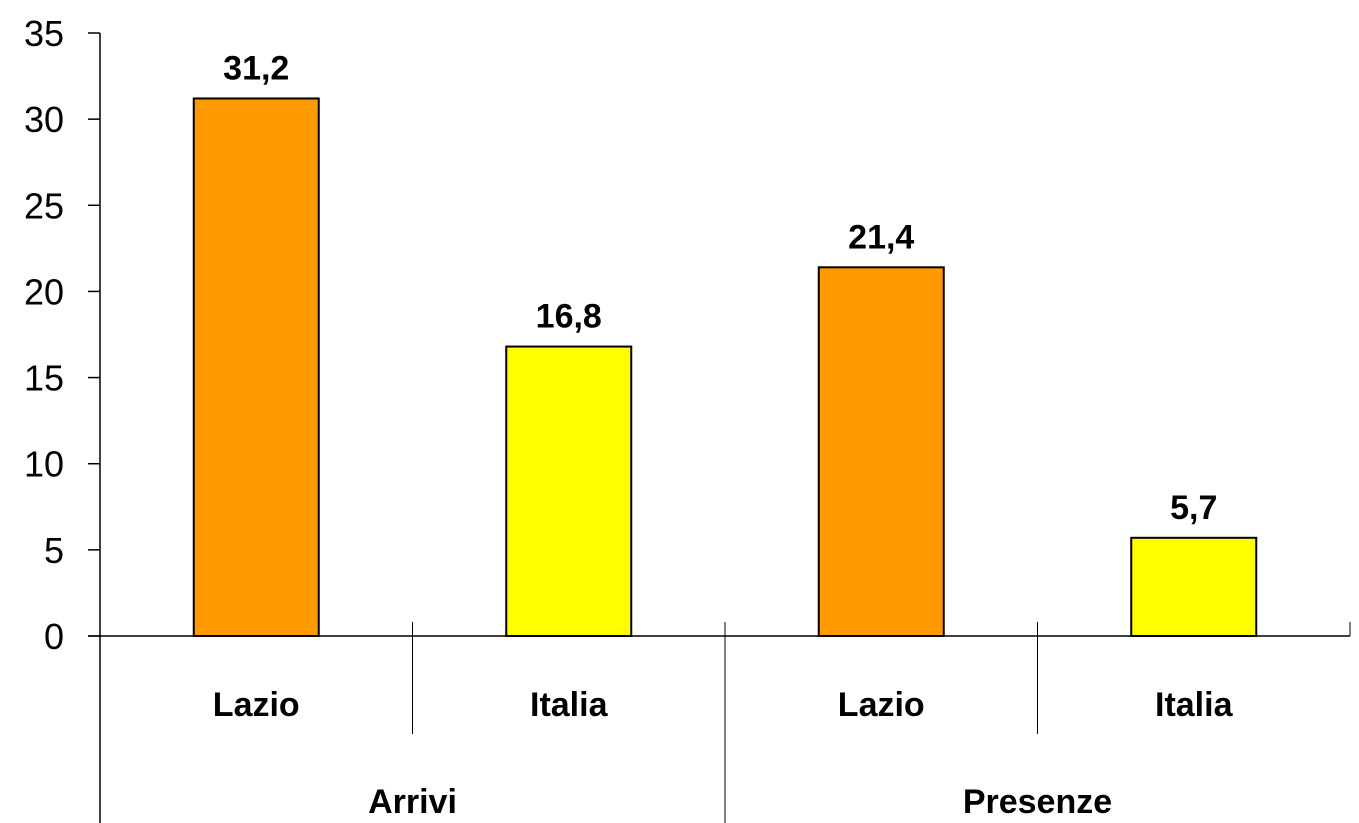 This screenshot has width=1359, height=823. Describe the element at coordinates (881, 237) in the screenshot. I see `data-label: 21,4` at that location.